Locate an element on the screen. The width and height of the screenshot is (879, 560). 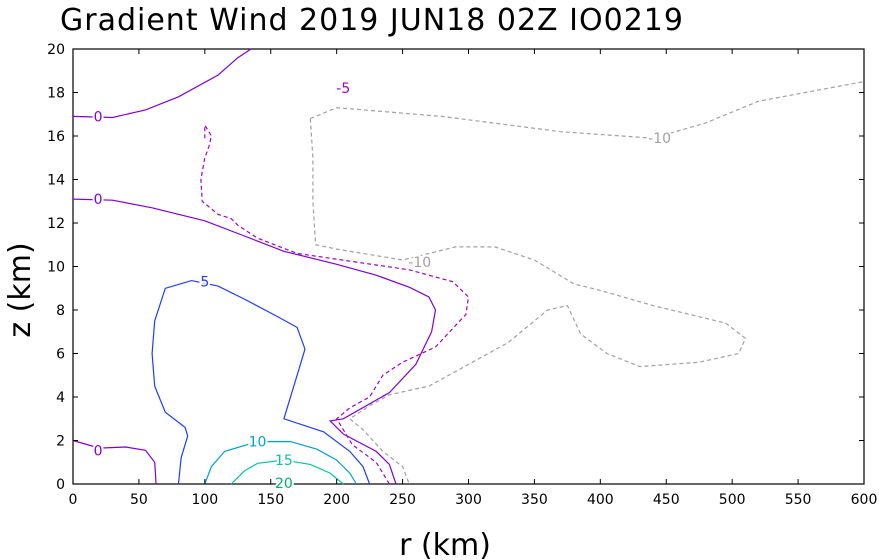
contour-label: 10 is located at coordinates (258, 443).